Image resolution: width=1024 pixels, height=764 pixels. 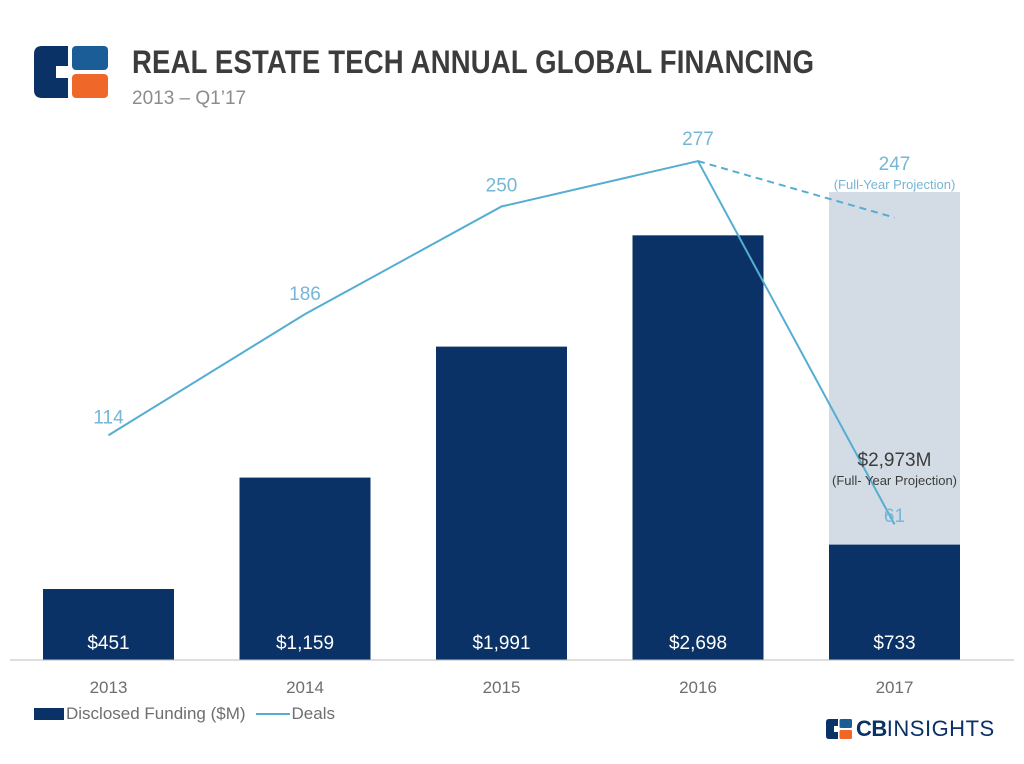 I want to click on legend: Disclosed Funding ($M) Deals, so click(x=184, y=714).